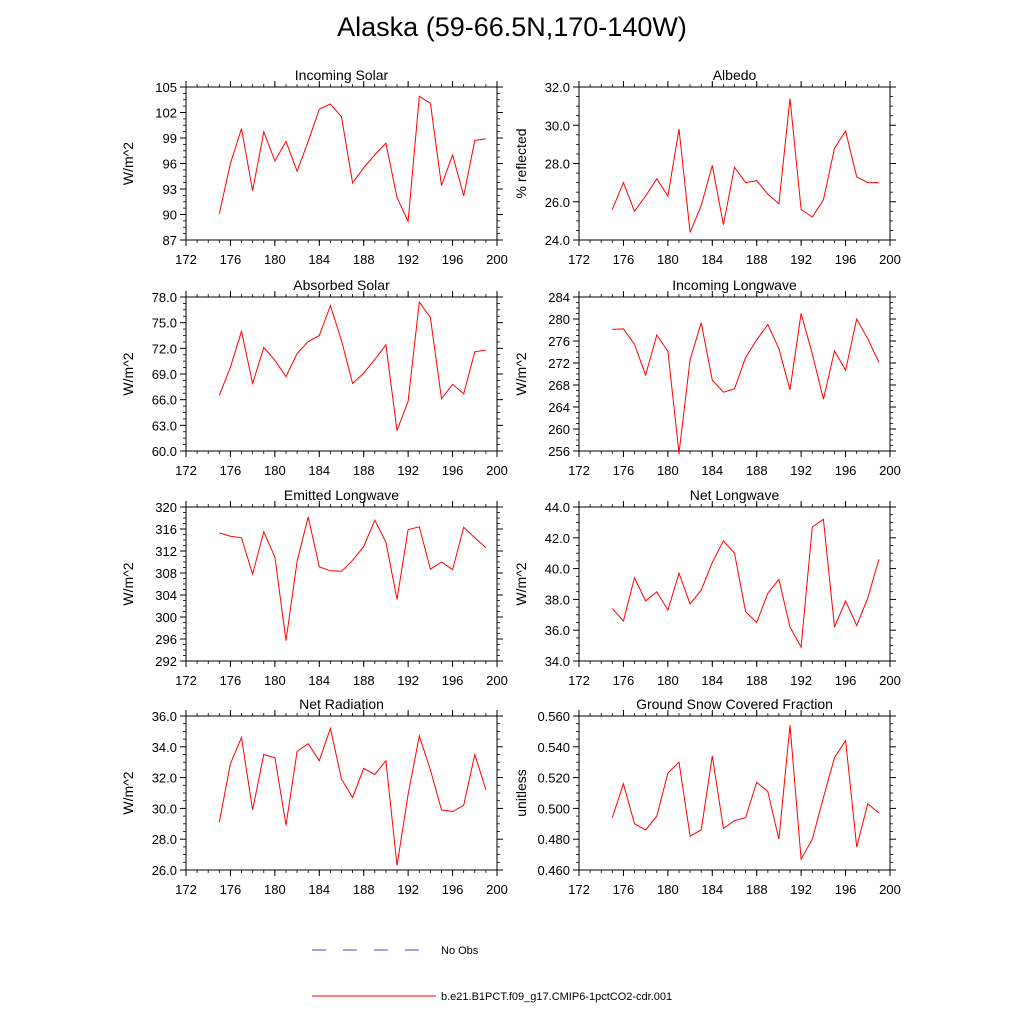 Image resolution: width=1024 pixels, height=1024 pixels. I want to click on y-tick-label: 0.560, so click(553, 716).